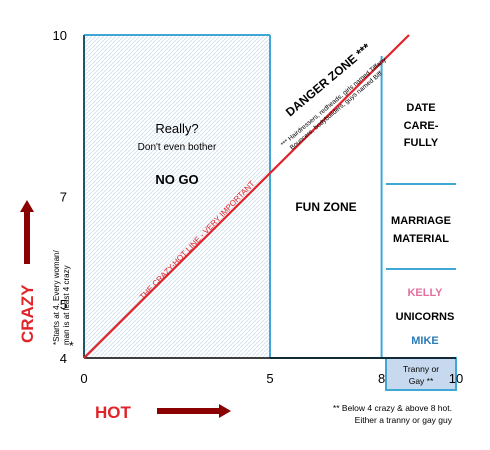 The height and width of the screenshot is (450, 490). I want to click on y-tick-label: 5, so click(63, 304).